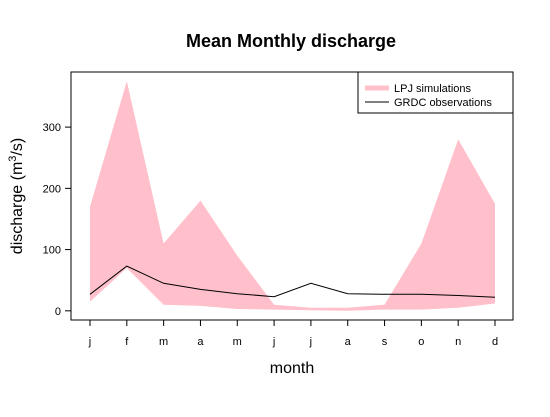 This screenshot has width=550, height=417. Describe the element at coordinates (433, 89) in the screenshot. I see `legend-label-lpj-simulations: LPJ simulations` at that location.